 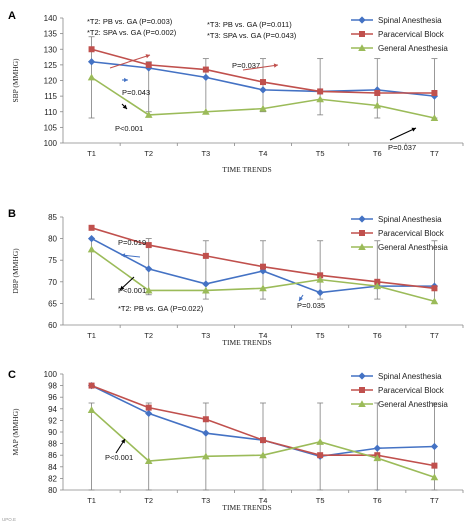 I want to click on series-general-anesthesia, so click(x=263, y=275).